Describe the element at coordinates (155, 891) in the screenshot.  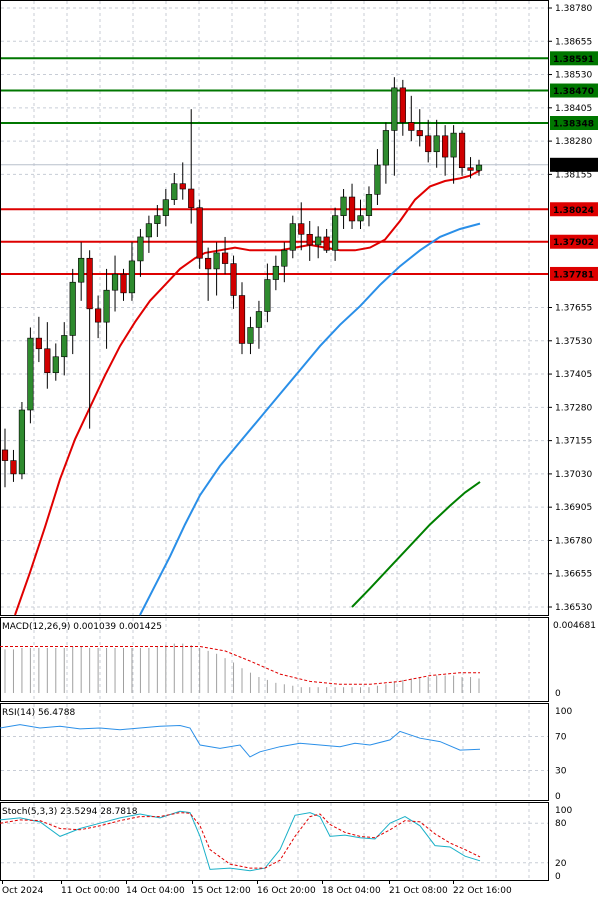
I see `time-tick-label: 14 Oct 04:00` at that location.